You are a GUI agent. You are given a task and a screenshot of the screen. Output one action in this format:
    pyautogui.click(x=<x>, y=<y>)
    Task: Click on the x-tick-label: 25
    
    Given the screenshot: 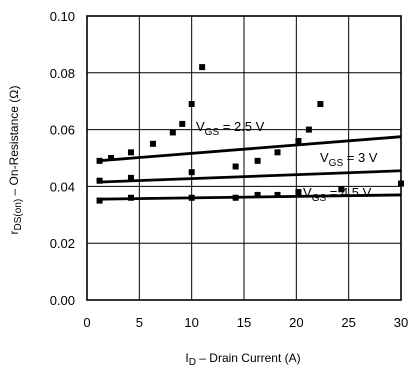 What is the action you would take?
    pyautogui.click(x=348, y=322)
    